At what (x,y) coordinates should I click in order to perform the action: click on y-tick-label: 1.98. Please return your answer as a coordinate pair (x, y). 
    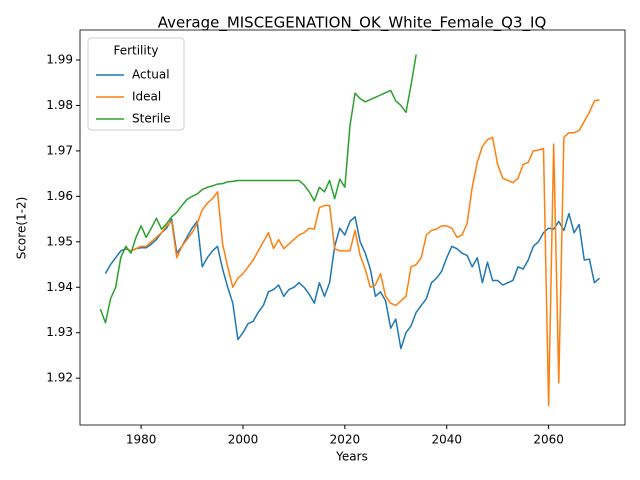
    Looking at the image, I should click on (59, 105).